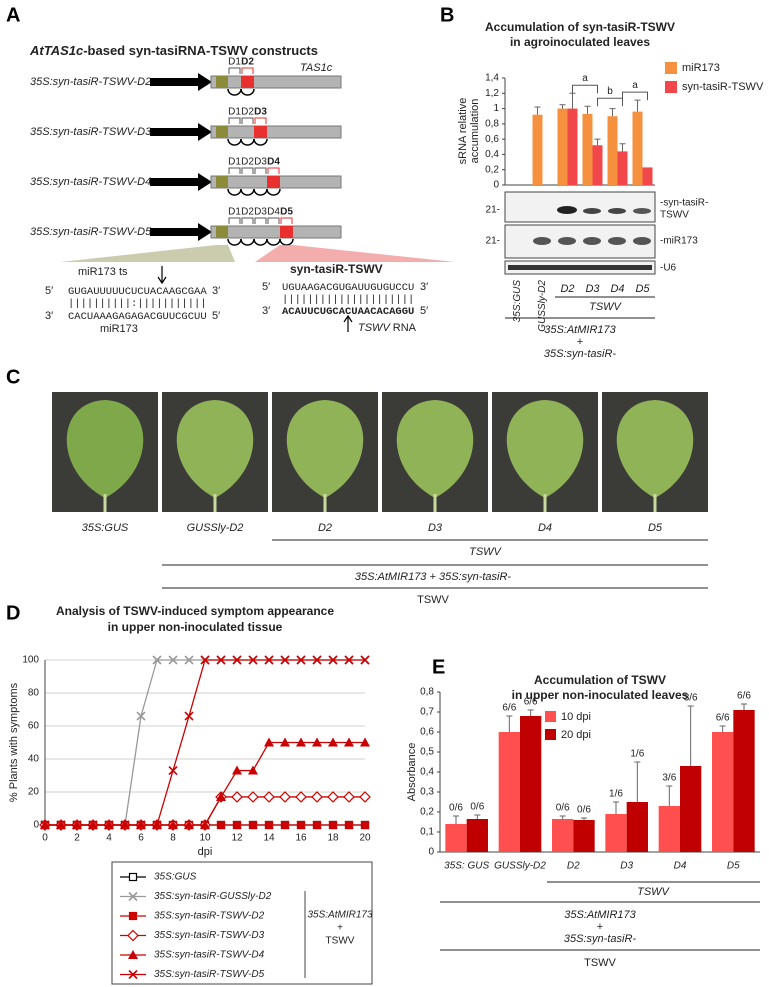 The width and height of the screenshot is (769, 987). What do you see at coordinates (580, 27) in the screenshot?
I see `chart-title: Accumulation of syn-tasiR-TSWV` at bounding box center [580, 27].